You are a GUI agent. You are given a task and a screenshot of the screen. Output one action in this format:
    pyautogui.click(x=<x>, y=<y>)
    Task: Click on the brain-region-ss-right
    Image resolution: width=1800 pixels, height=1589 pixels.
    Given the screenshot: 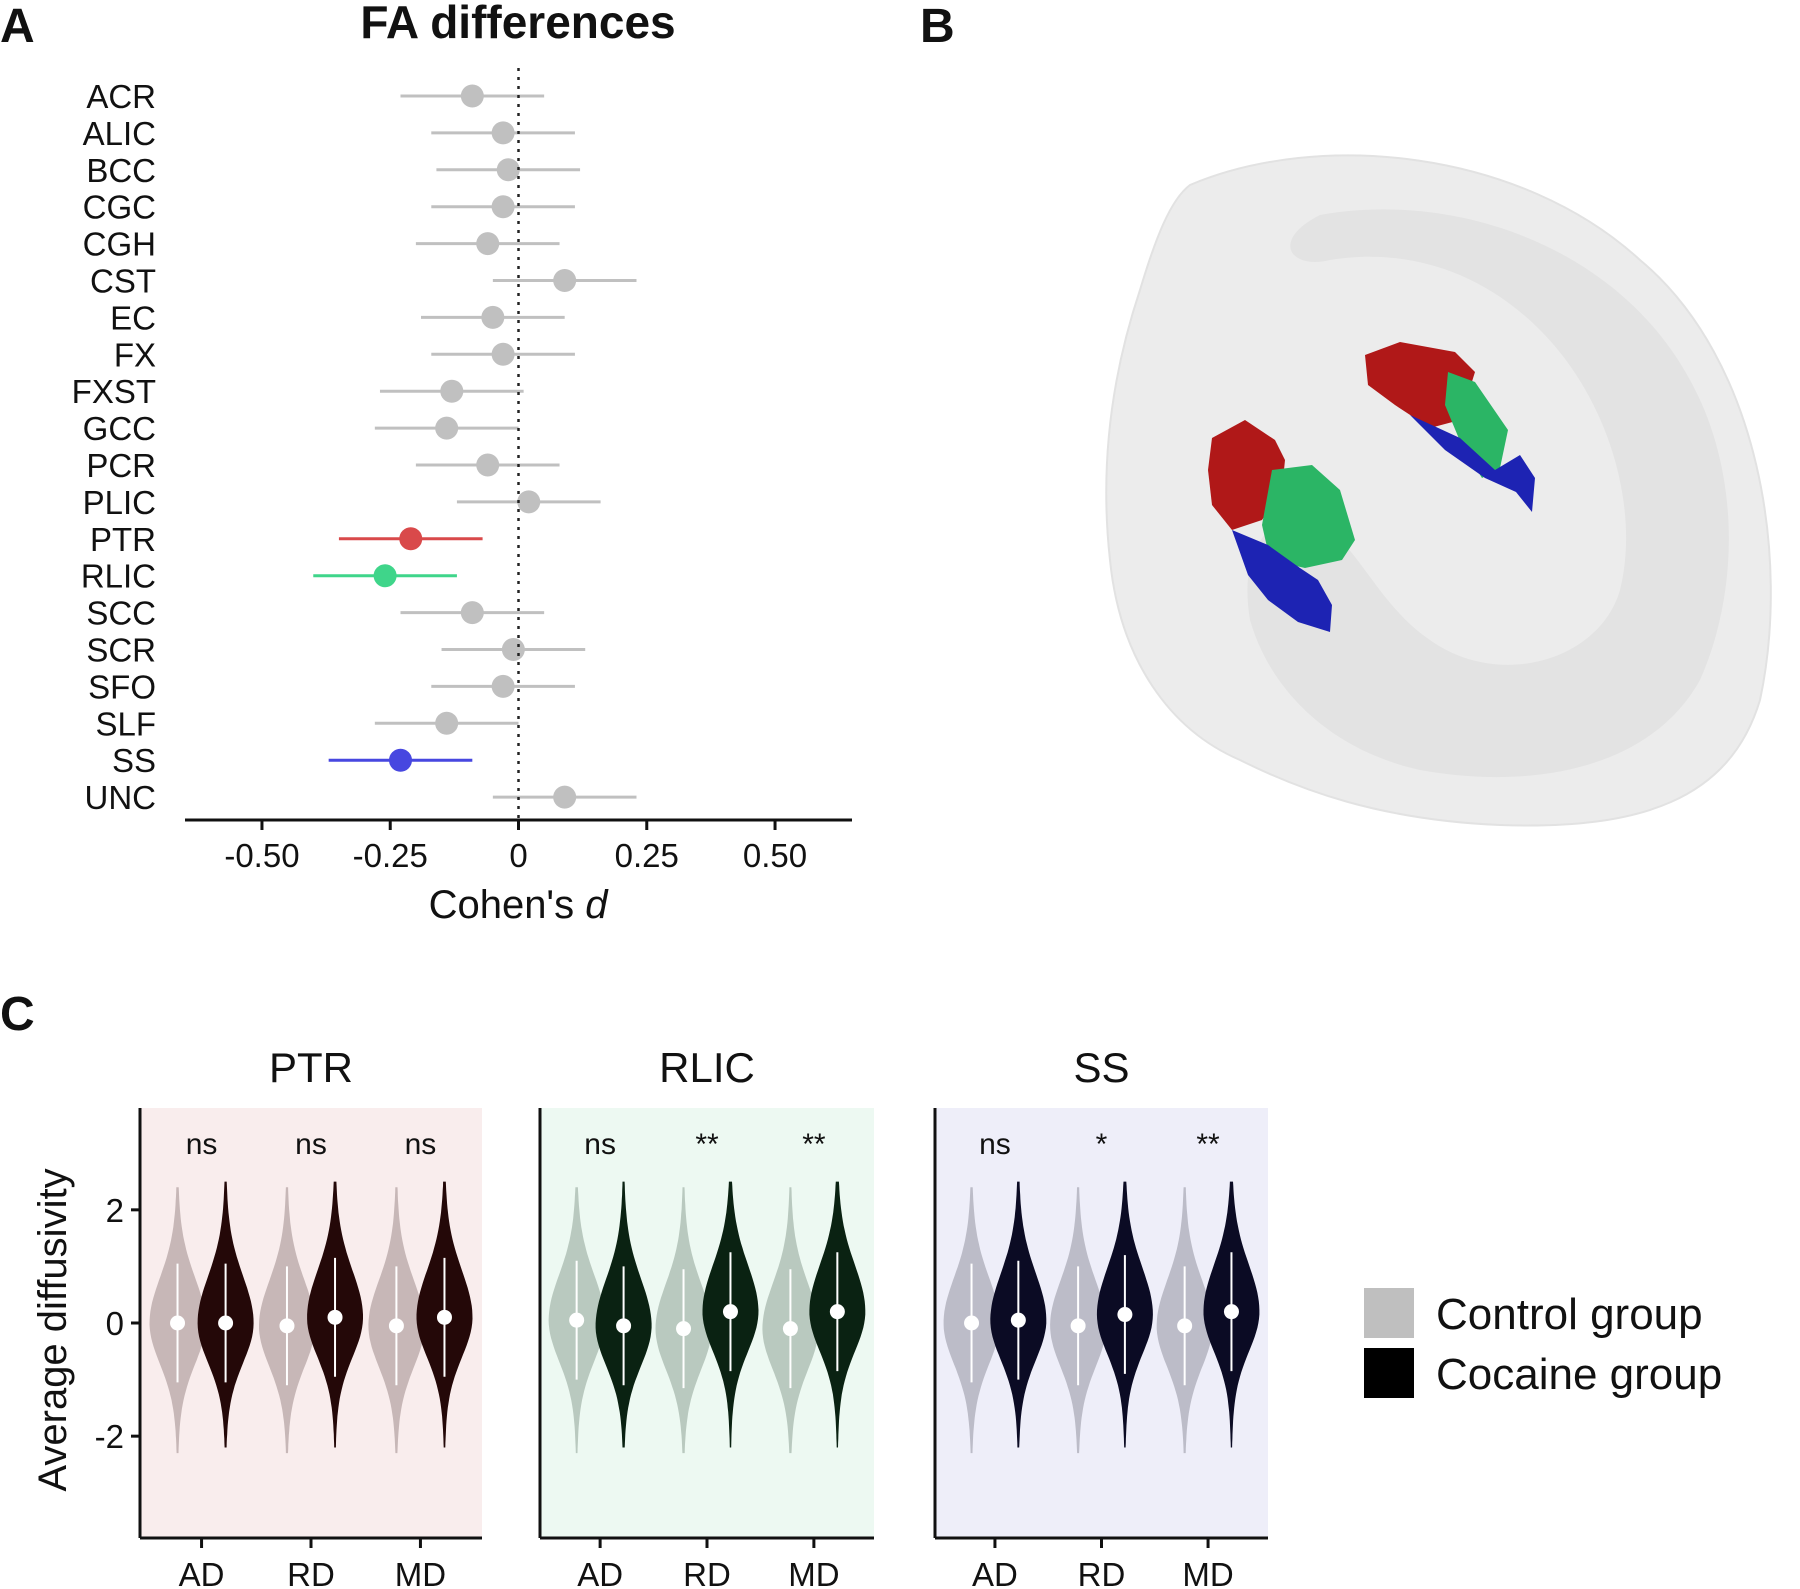 What is the action you would take?
    pyautogui.click(x=1472, y=463)
    